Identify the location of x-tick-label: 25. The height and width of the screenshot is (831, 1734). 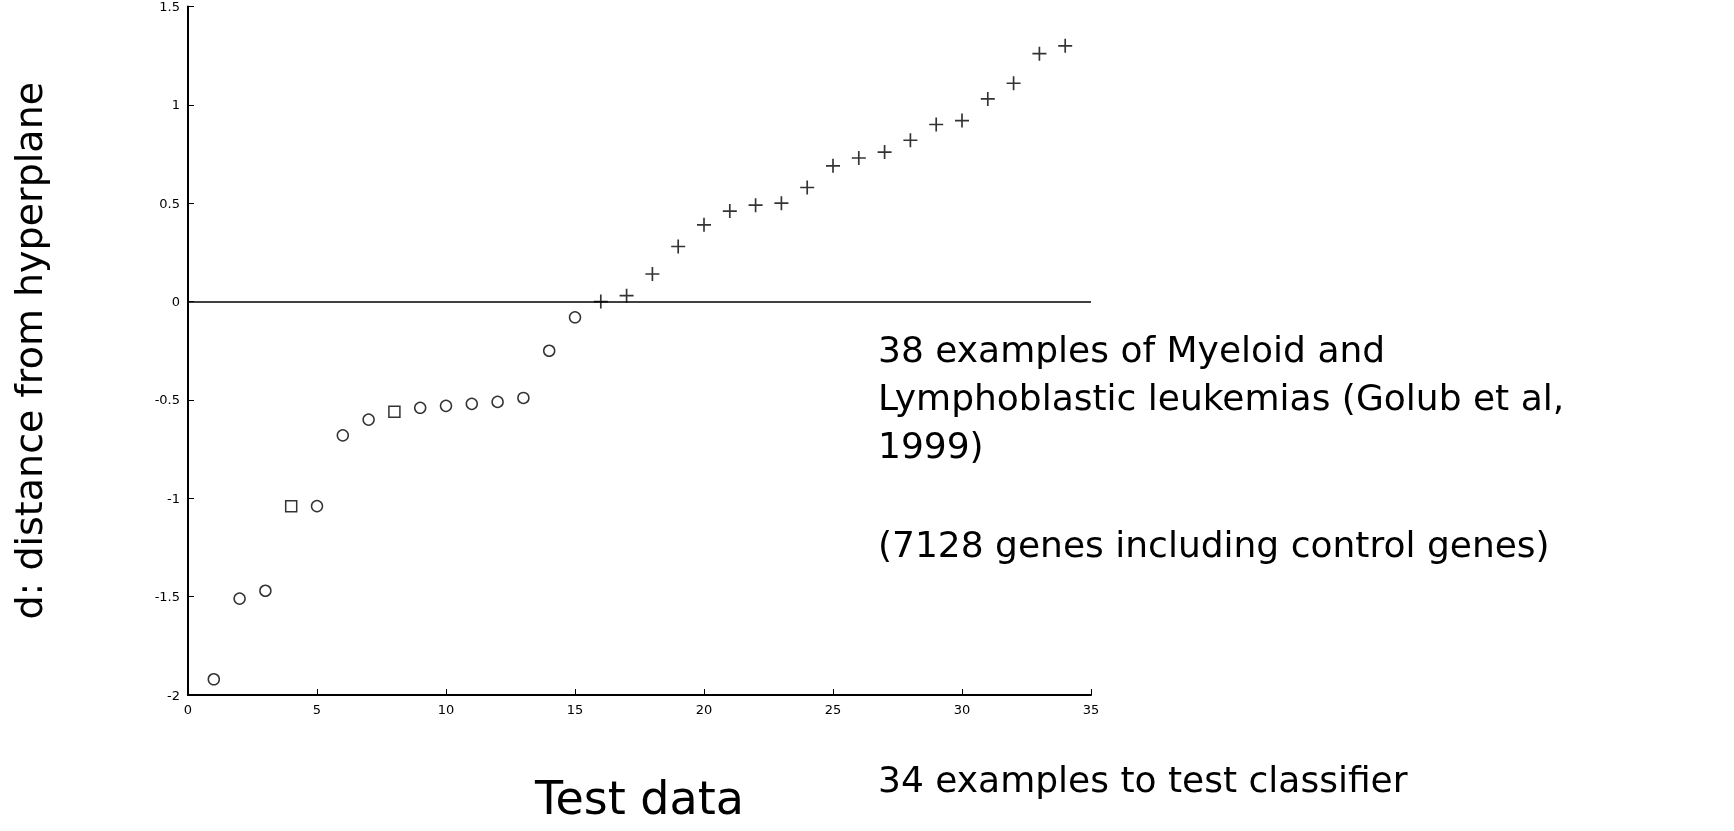
(833, 709).